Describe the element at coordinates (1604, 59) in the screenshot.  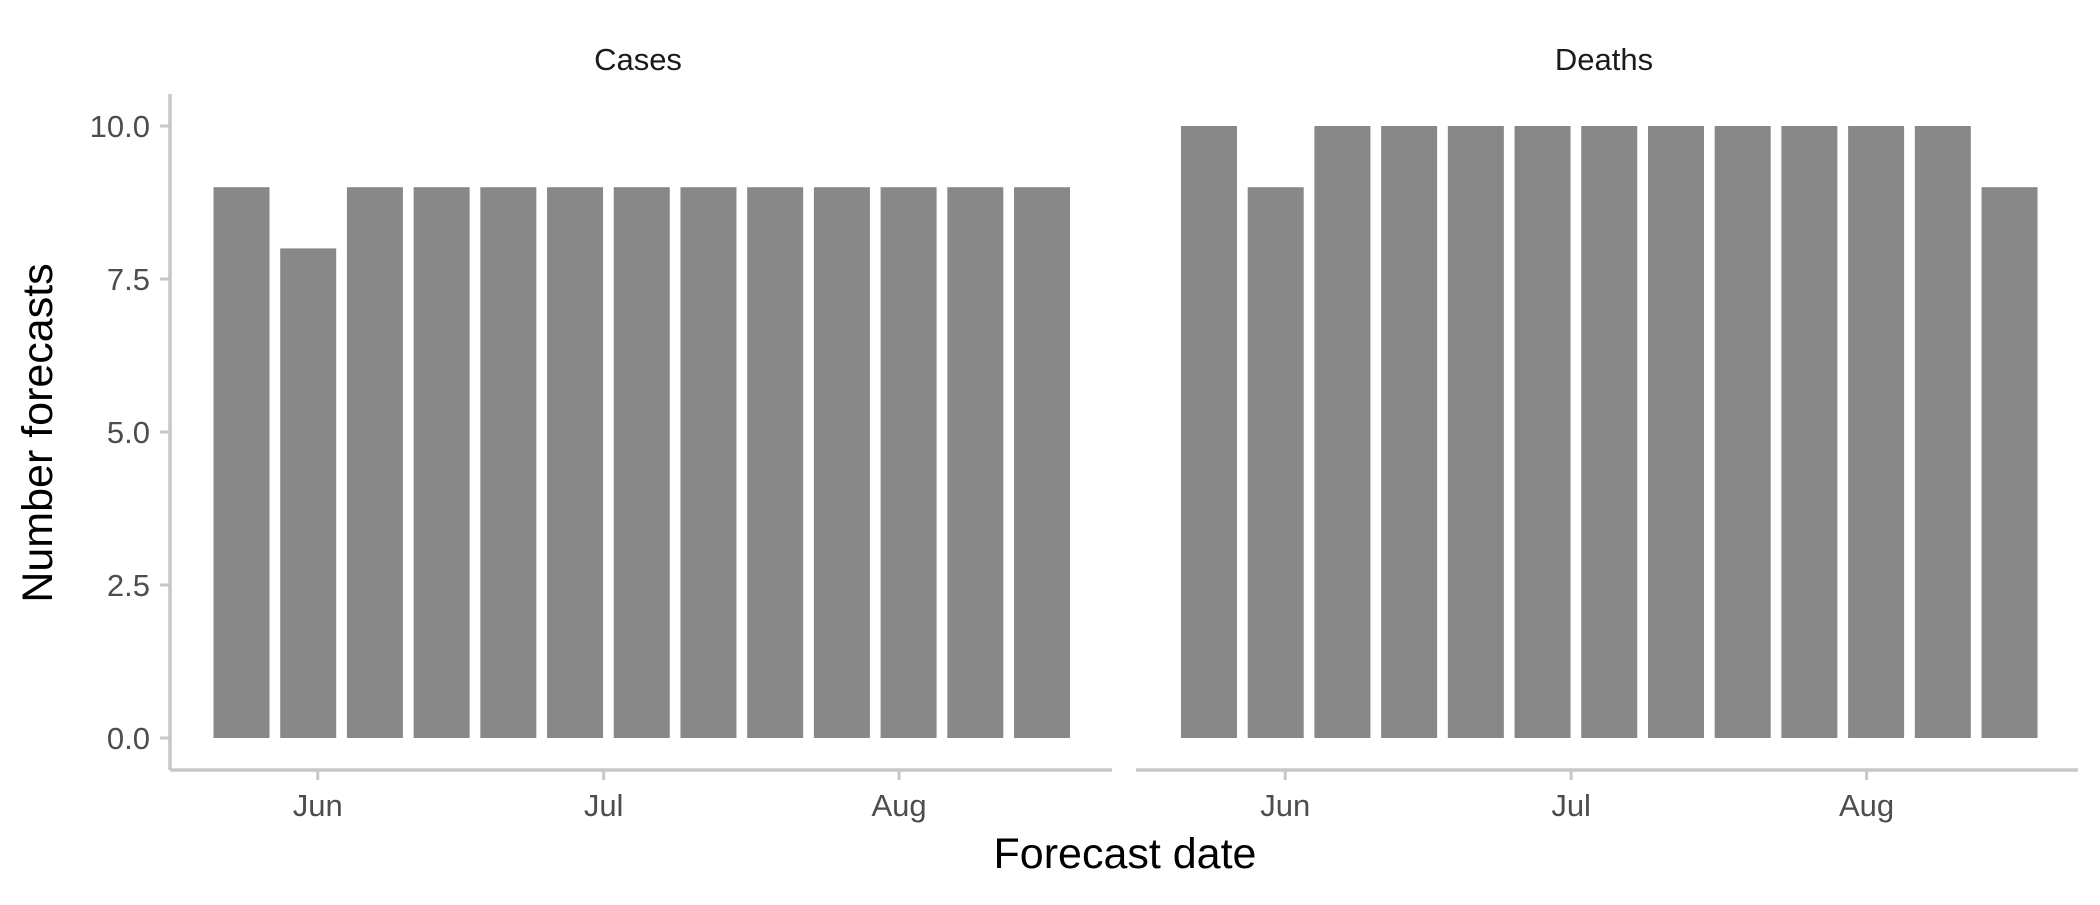
I see `panel-title: Deaths` at that location.